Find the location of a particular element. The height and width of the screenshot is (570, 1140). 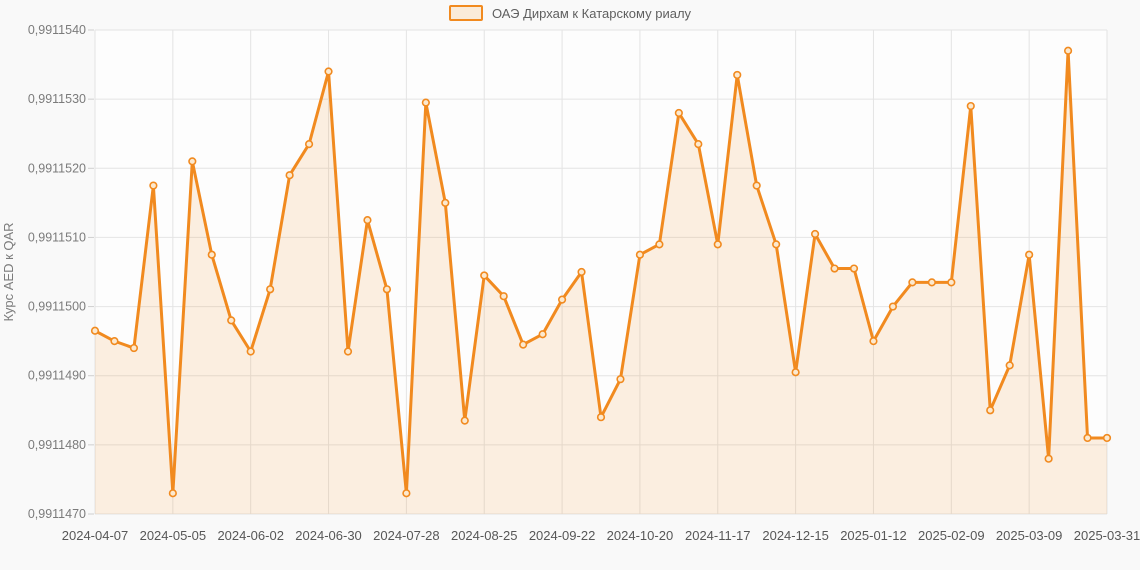

x-tick-label: 2024-11-17 is located at coordinates (718, 535).